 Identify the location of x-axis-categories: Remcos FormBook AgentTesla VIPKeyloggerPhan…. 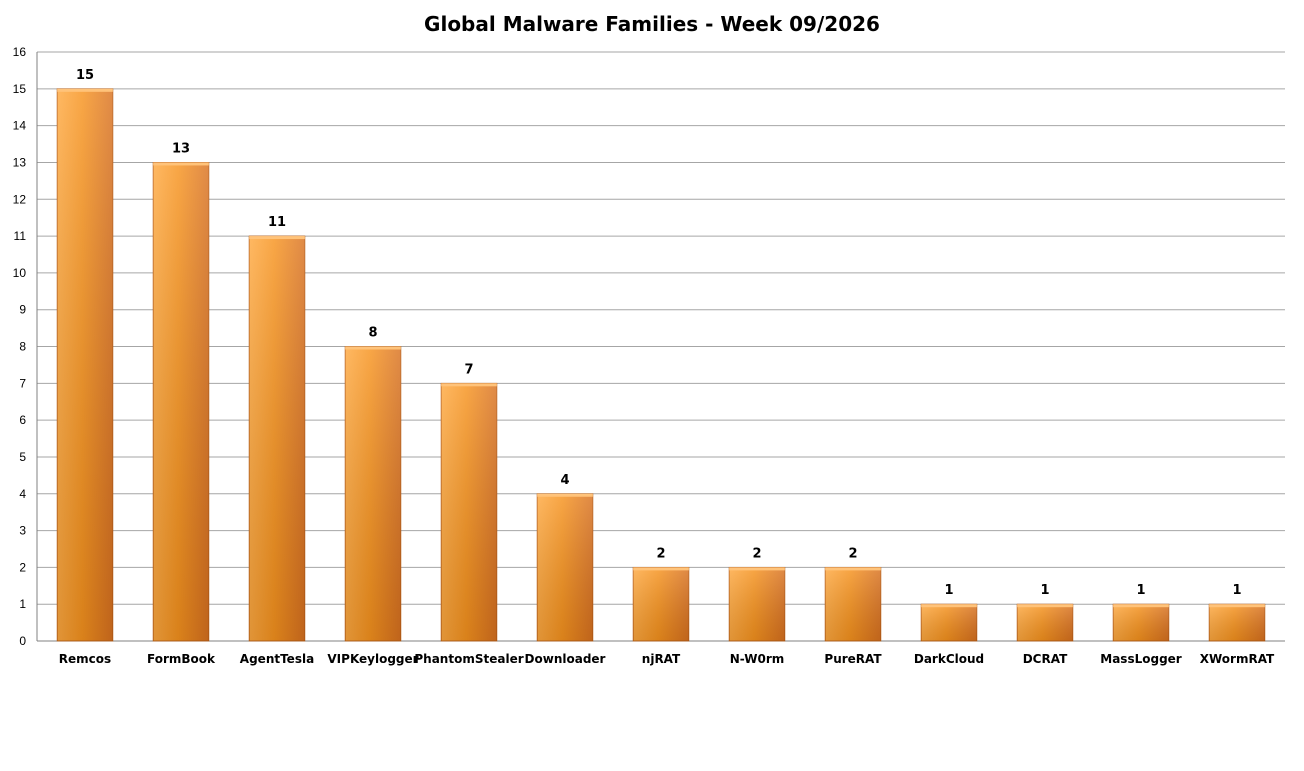
(667, 659).